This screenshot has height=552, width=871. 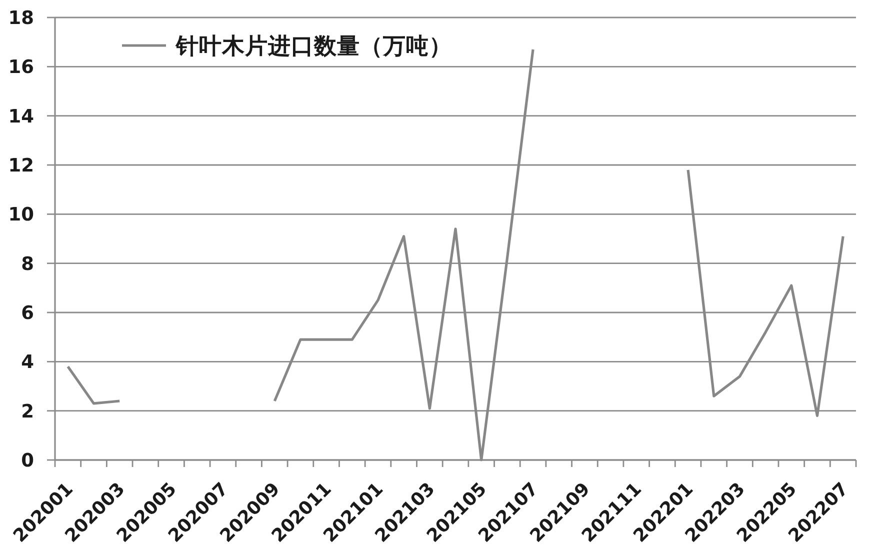 I want to click on y-tick-label: 4, so click(x=27, y=363).